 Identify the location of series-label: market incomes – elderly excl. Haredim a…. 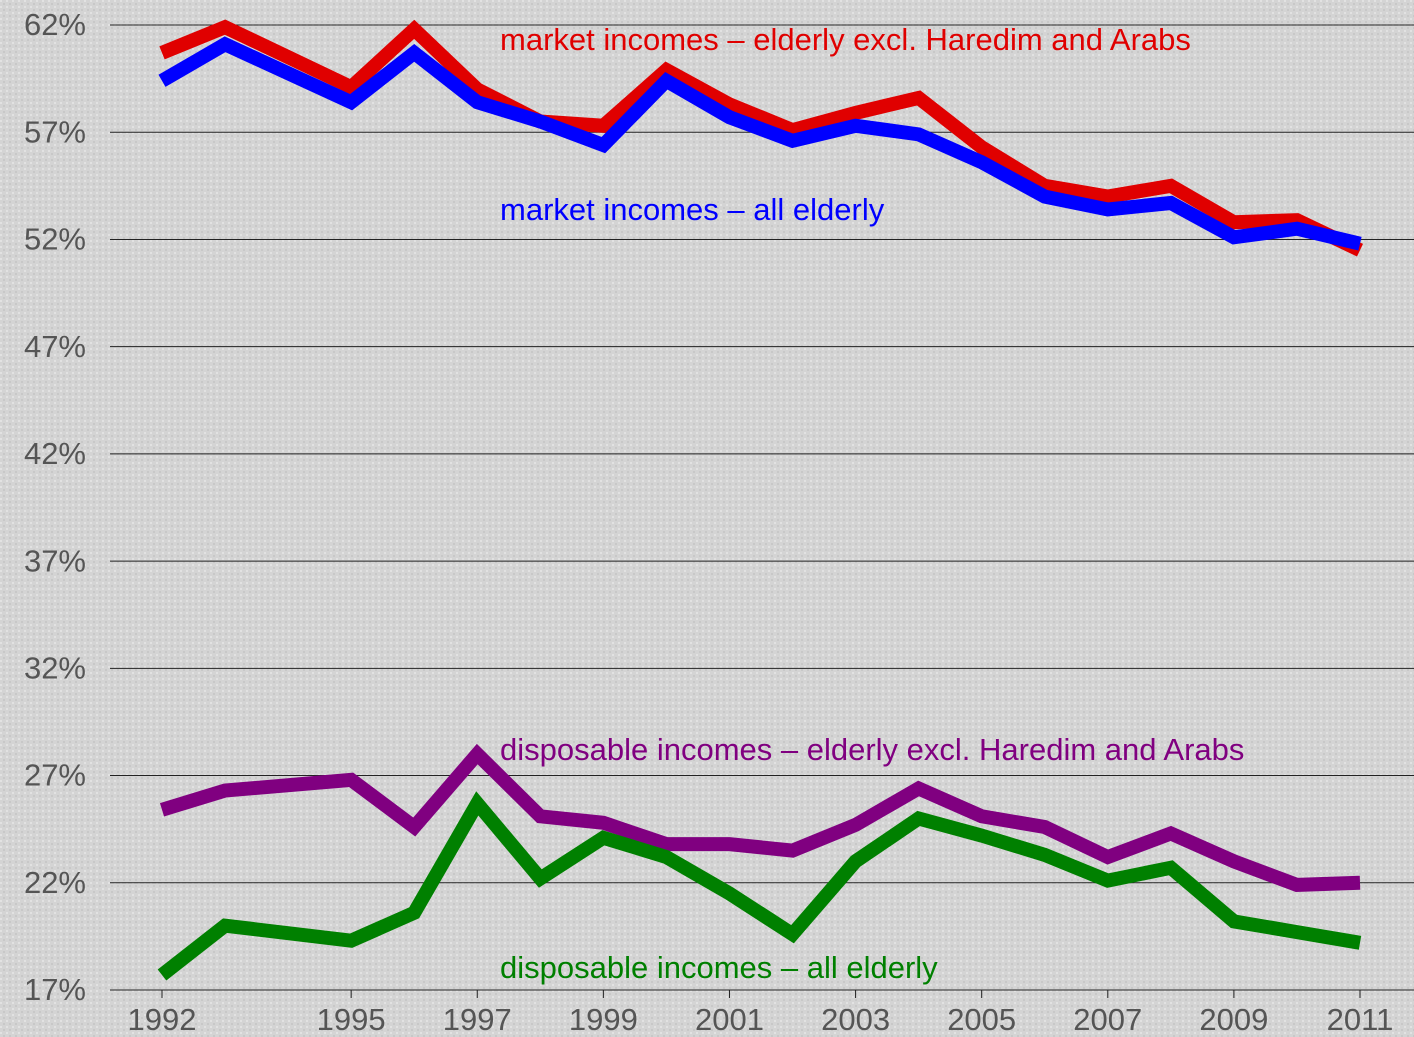
(845, 39).